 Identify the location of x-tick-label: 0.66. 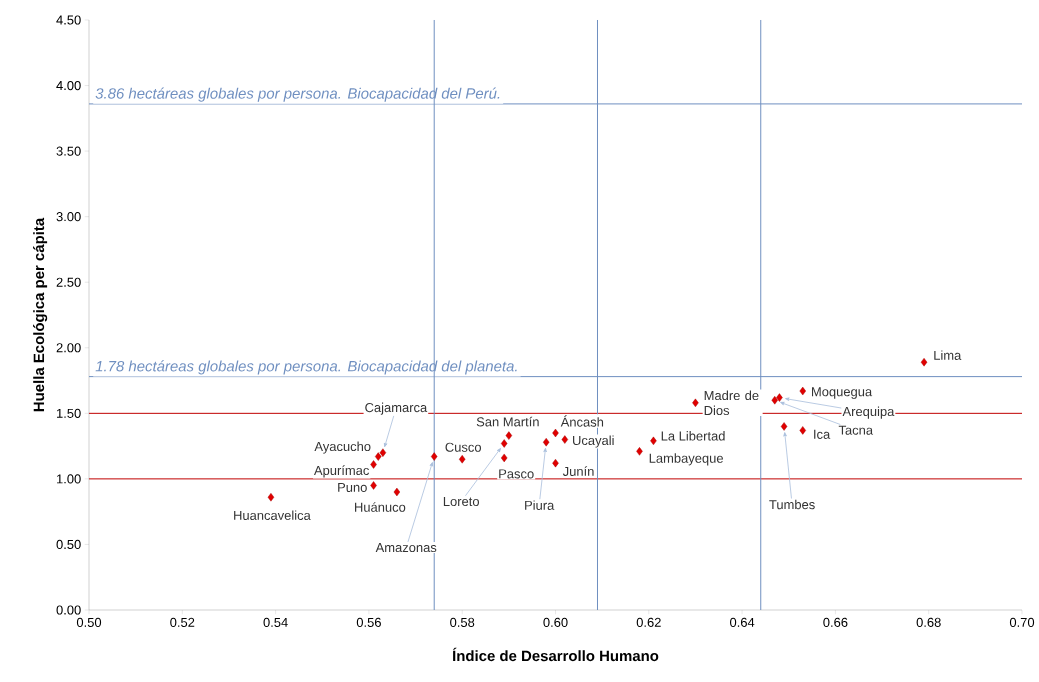
(835, 622).